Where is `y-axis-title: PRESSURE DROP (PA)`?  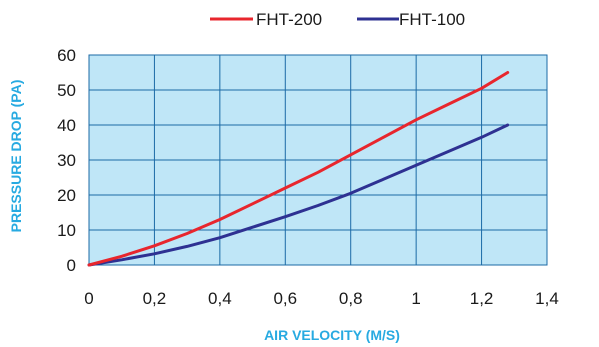 y-axis-title: PRESSURE DROP (PA) is located at coordinates (16, 156).